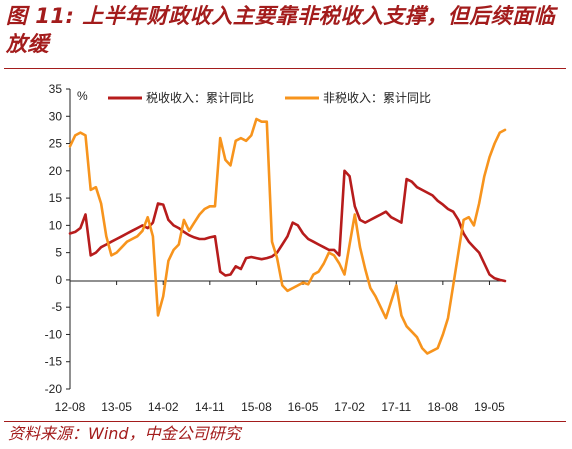  Describe the element at coordinates (285, 421) in the screenshot. I see `source-divider` at that location.